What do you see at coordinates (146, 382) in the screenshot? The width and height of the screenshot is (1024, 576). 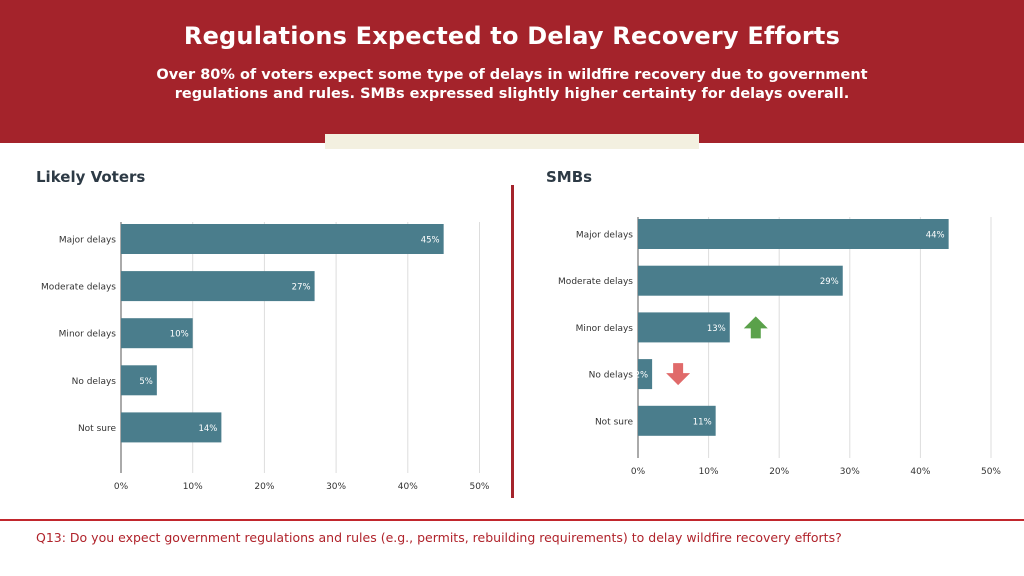 I see `data-label: 5%` at bounding box center [146, 382].